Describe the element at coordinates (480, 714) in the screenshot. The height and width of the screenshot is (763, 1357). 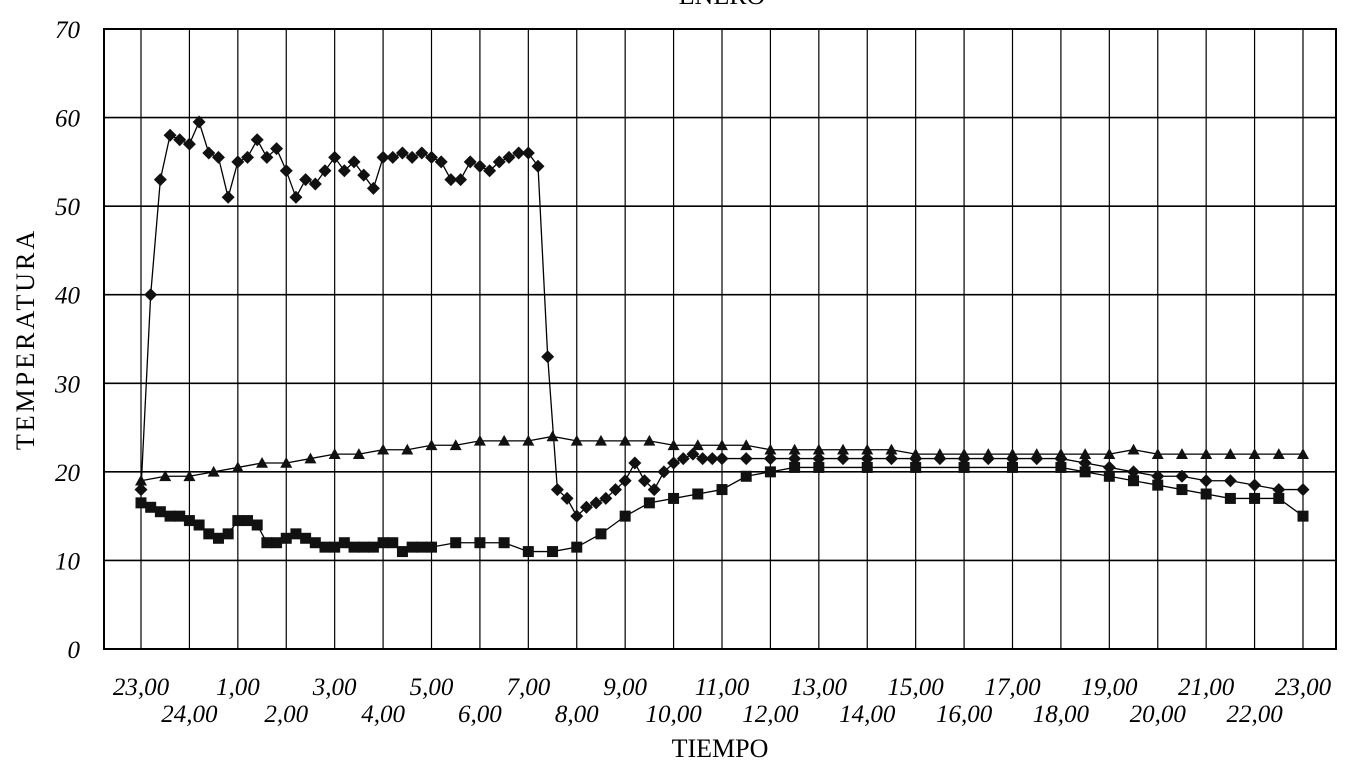
I see `x-tick-label-lower: 6,00` at that location.